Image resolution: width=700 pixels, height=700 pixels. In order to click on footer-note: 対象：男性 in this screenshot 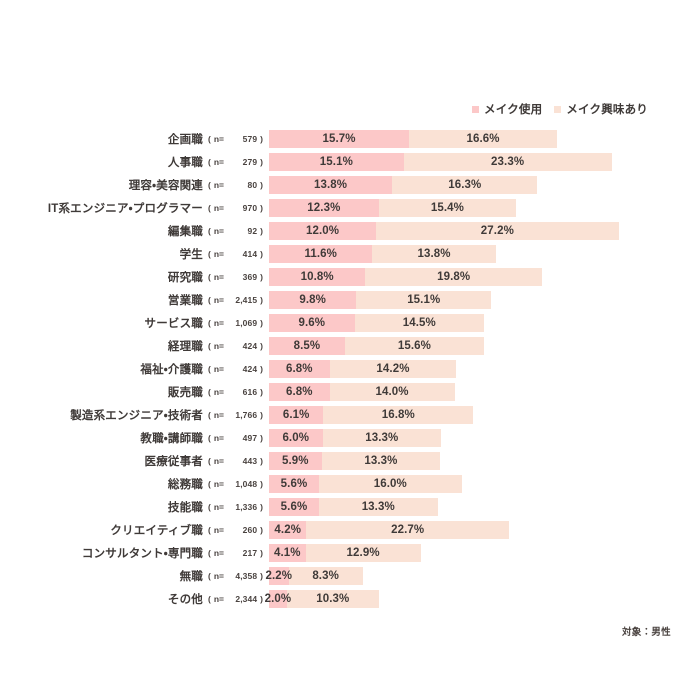, I will do `click(646, 632)`.